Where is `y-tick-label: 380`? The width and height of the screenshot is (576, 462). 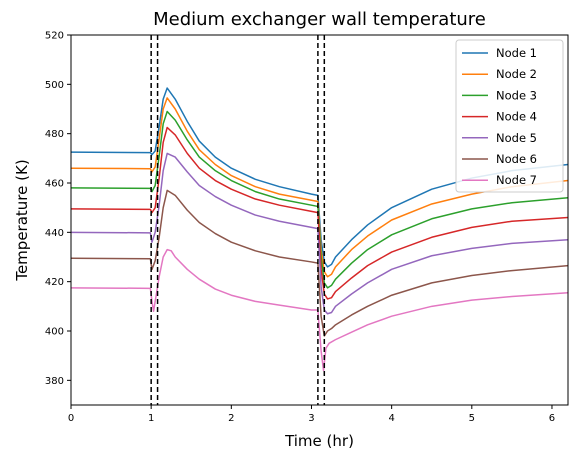 y-tick-label: 380 is located at coordinates (54, 381).